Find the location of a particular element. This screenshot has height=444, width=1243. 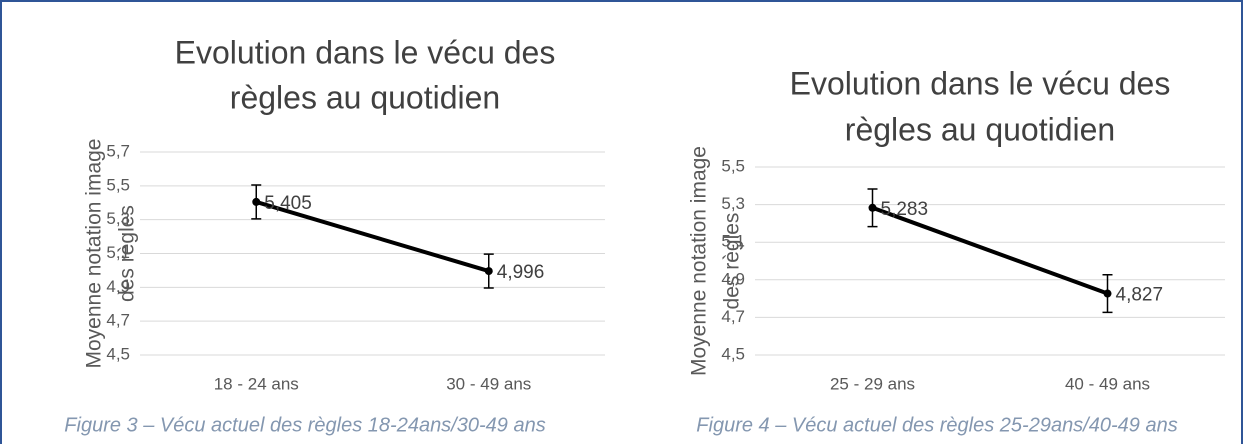

x-tick-label: 40 - 49 ans is located at coordinates (1107, 383).